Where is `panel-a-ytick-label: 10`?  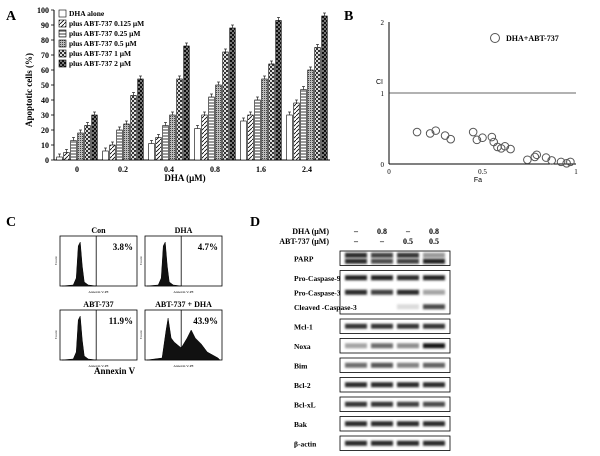 panel-a-ytick-label: 10 is located at coordinates (45, 145).